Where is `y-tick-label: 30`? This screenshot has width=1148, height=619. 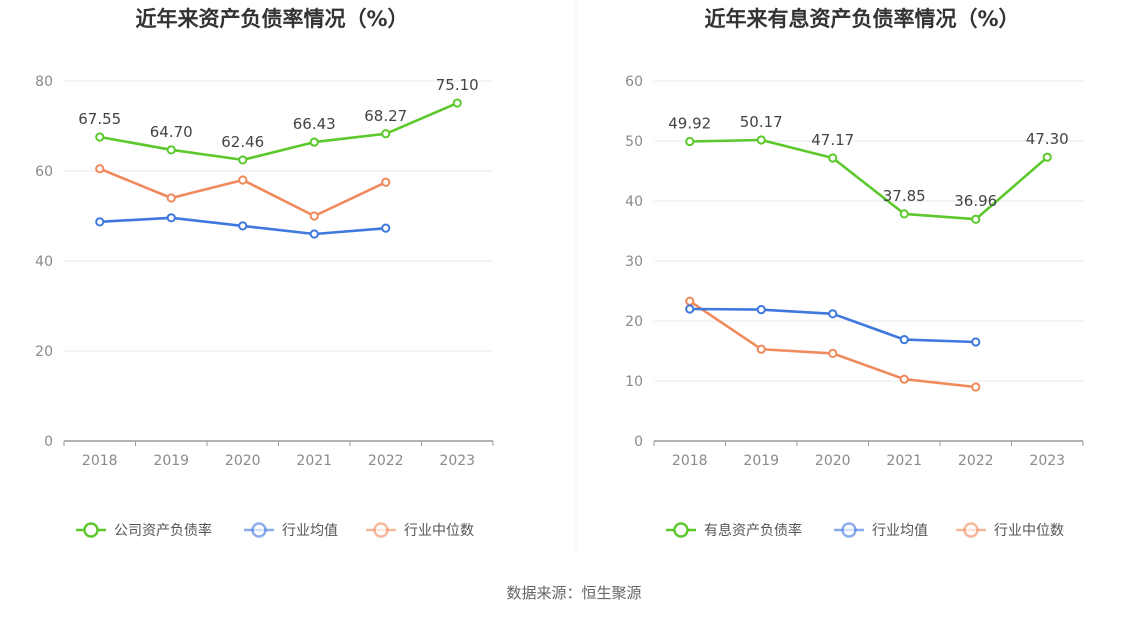
y-tick-label: 30 is located at coordinates (634, 262).